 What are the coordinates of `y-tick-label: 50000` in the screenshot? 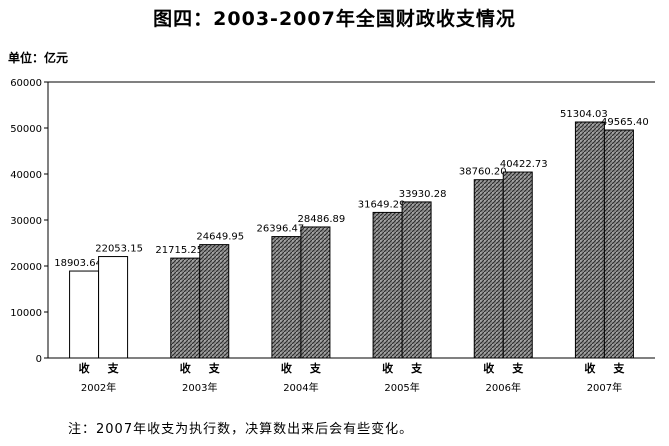 It's located at (26, 129).